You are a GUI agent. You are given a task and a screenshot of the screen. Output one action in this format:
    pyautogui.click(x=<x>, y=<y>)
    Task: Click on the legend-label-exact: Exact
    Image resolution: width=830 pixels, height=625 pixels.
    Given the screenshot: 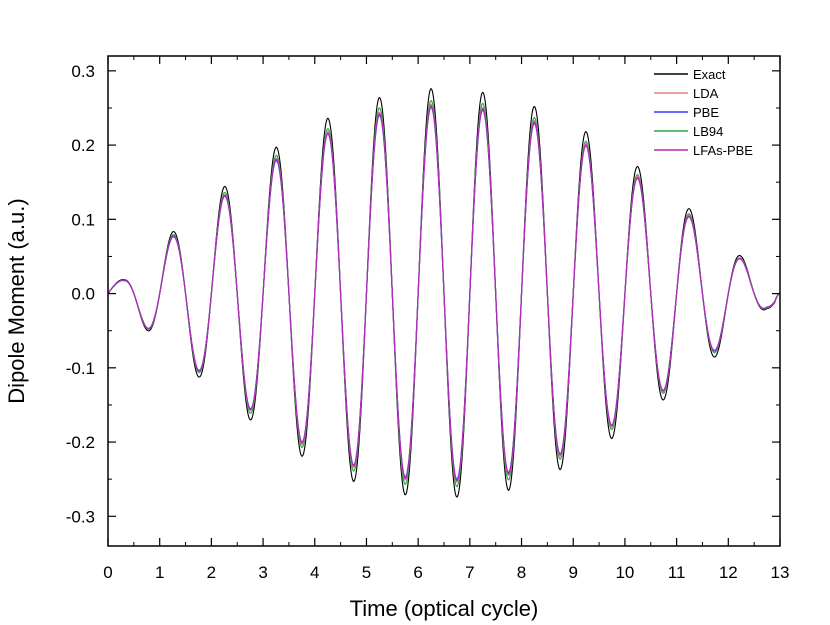 What is the action you would take?
    pyautogui.click(x=709, y=74)
    